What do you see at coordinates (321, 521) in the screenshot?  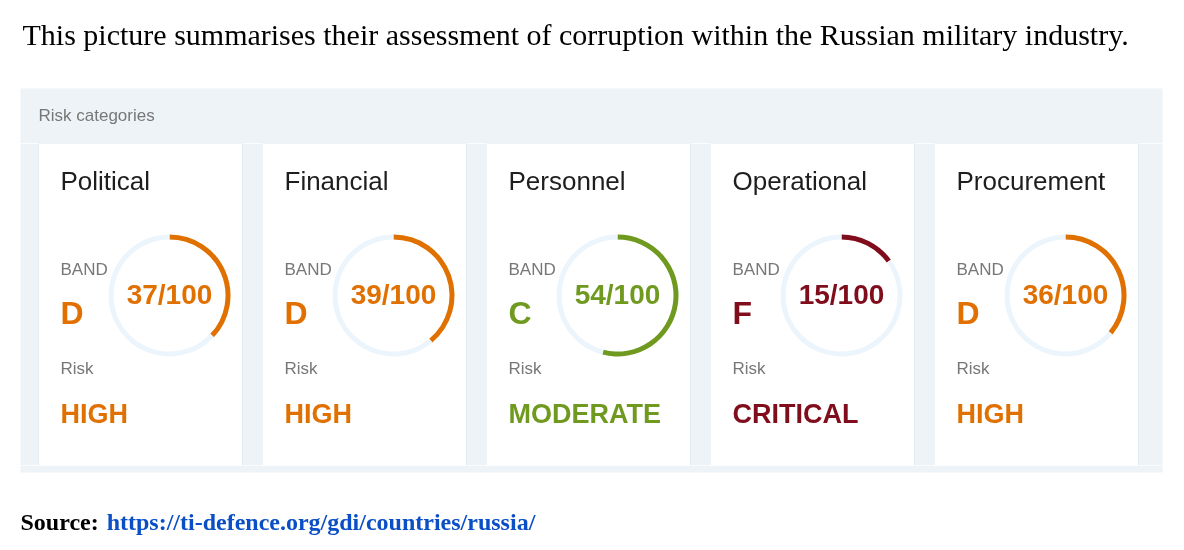 I see `text: https://ti-defence.org/gdi/countries/russia/` at bounding box center [321, 521].